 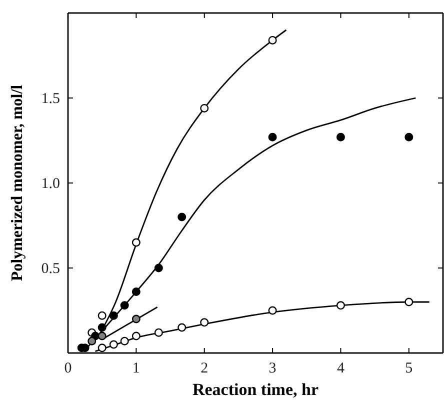 I want to click on x-tick-label: 5, so click(x=409, y=368).